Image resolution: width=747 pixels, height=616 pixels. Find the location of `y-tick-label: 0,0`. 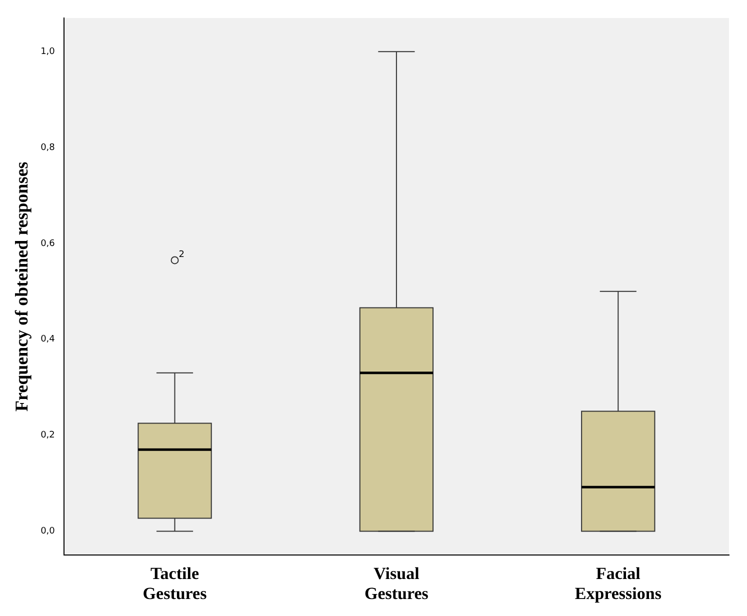

y-tick-label: 0,0 is located at coordinates (48, 531).